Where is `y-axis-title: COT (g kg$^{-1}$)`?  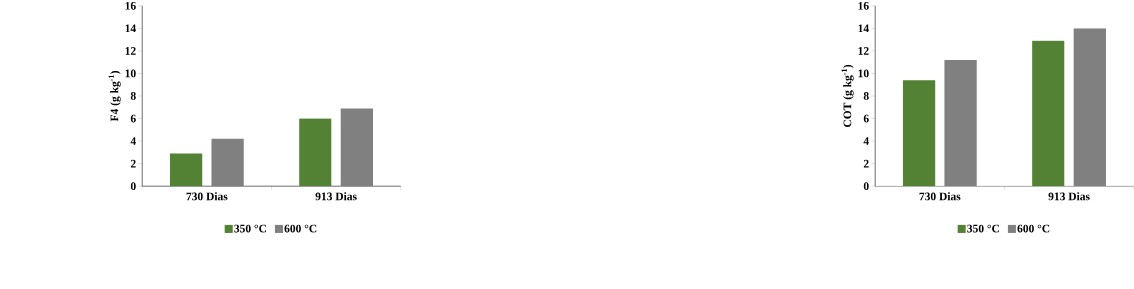 y-axis-title: COT (g kg$^{-1}$) is located at coordinates (847, 96).